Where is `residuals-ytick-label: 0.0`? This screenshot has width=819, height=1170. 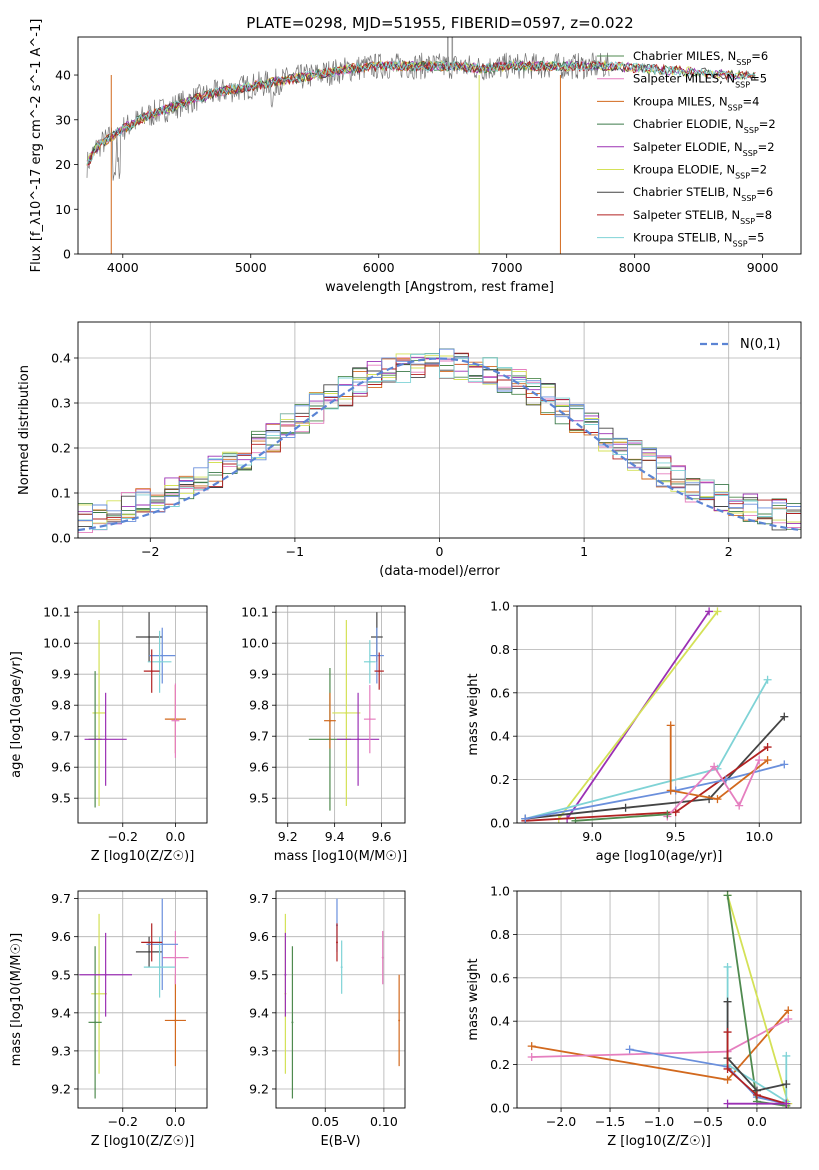 residuals-ytick-label: 0.0 is located at coordinates (61, 538).